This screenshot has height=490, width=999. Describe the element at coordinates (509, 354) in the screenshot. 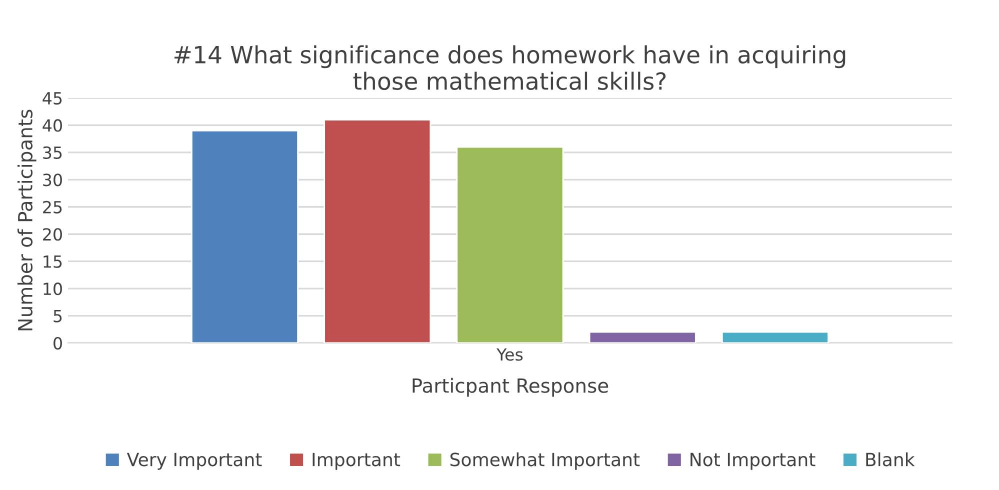

I see `x-tick-label: Yes` at that location.